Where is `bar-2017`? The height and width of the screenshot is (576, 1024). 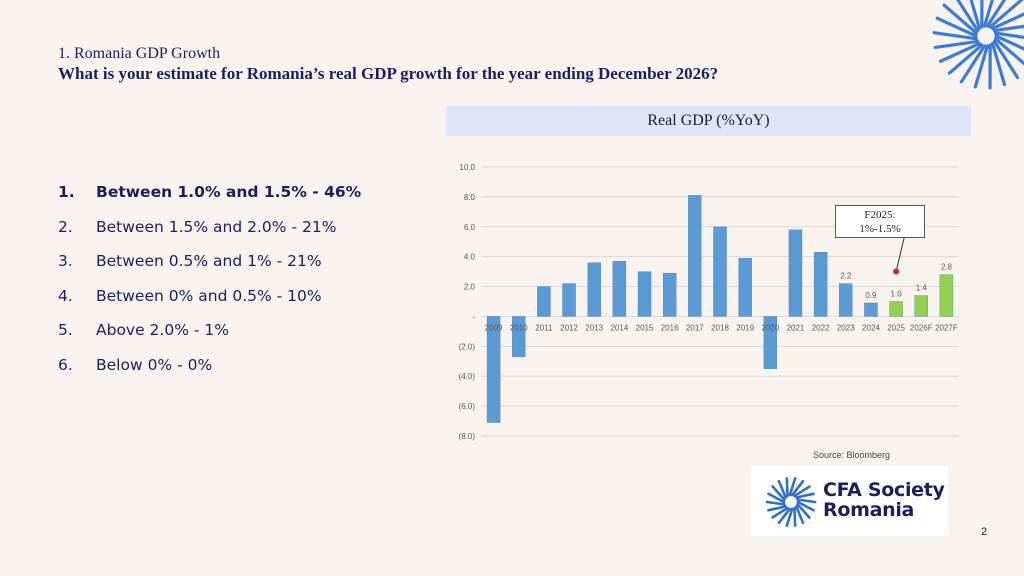 bar-2017 is located at coordinates (695, 256).